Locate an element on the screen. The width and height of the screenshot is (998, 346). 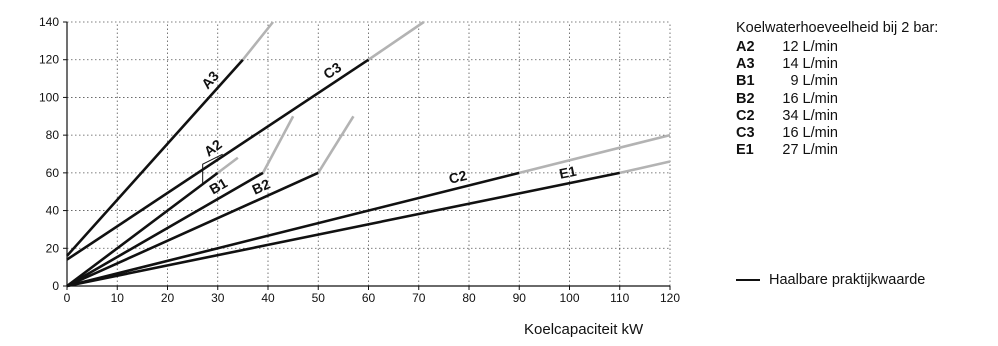
flow-rate-row: E1 27 L/min is located at coordinates (837, 150).